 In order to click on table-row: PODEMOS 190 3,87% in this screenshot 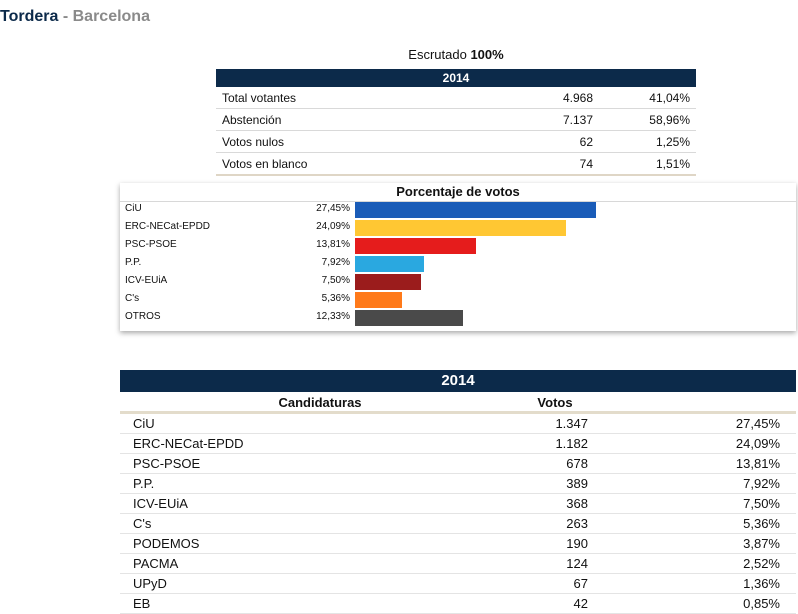, I will do `click(458, 543)`.